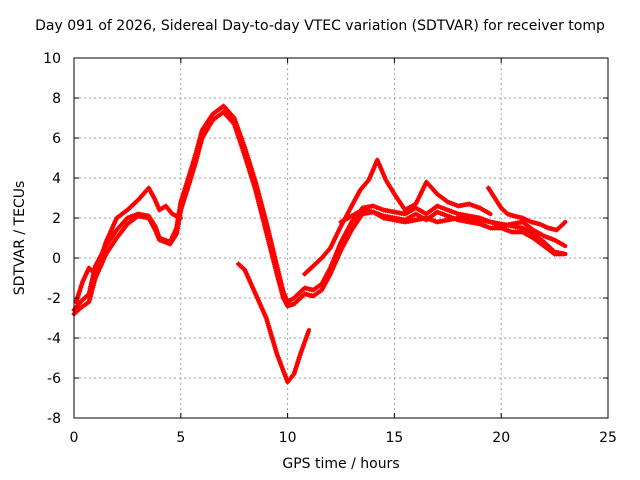 This screenshot has height=480, width=640. What do you see at coordinates (74, 438) in the screenshot?
I see `x-tick-label: 0` at bounding box center [74, 438].